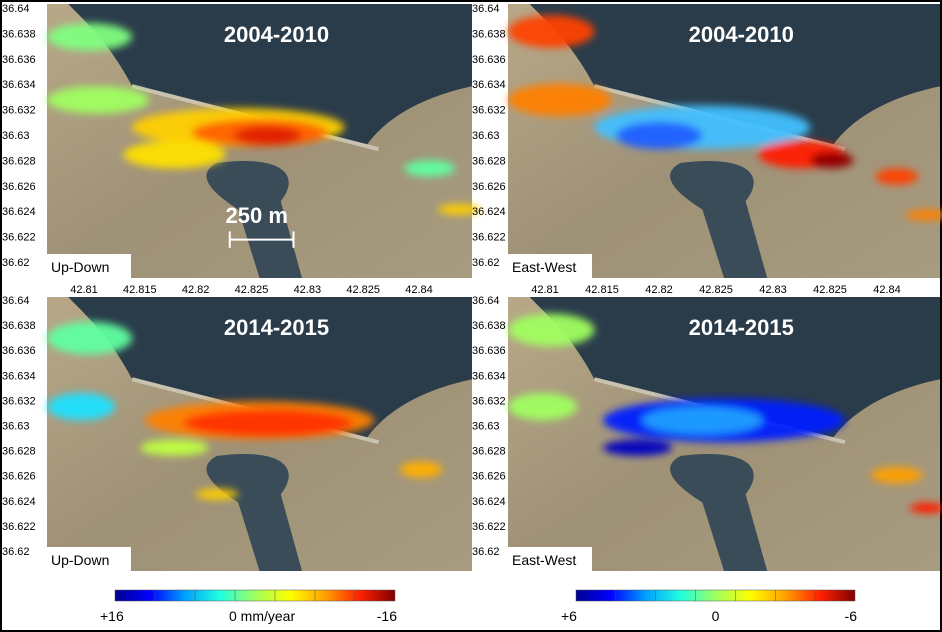  What do you see at coordinates (387, 616) in the screenshot?
I see `colorbar-max-label: -16` at bounding box center [387, 616].